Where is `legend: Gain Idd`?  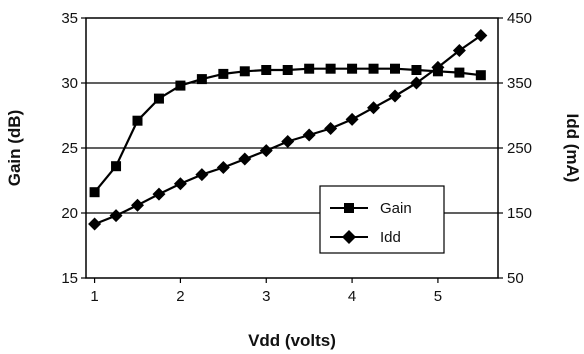 legend: Gain Idd is located at coordinates (382, 219).